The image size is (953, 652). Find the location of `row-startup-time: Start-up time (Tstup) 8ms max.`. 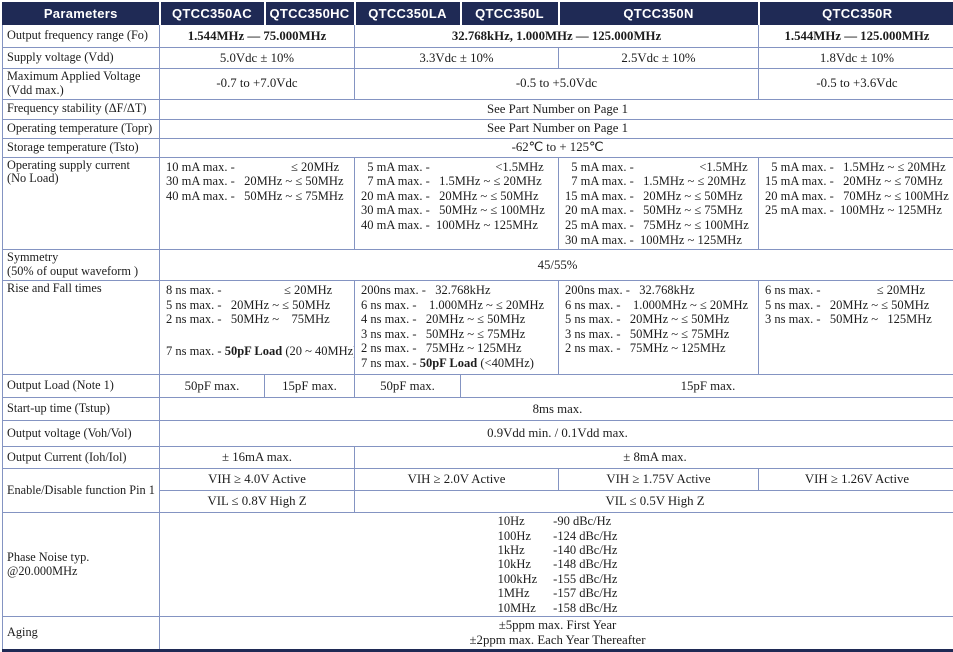

row-startup-time: Start-up time (Tstup) 8ms max. is located at coordinates (478, 409).